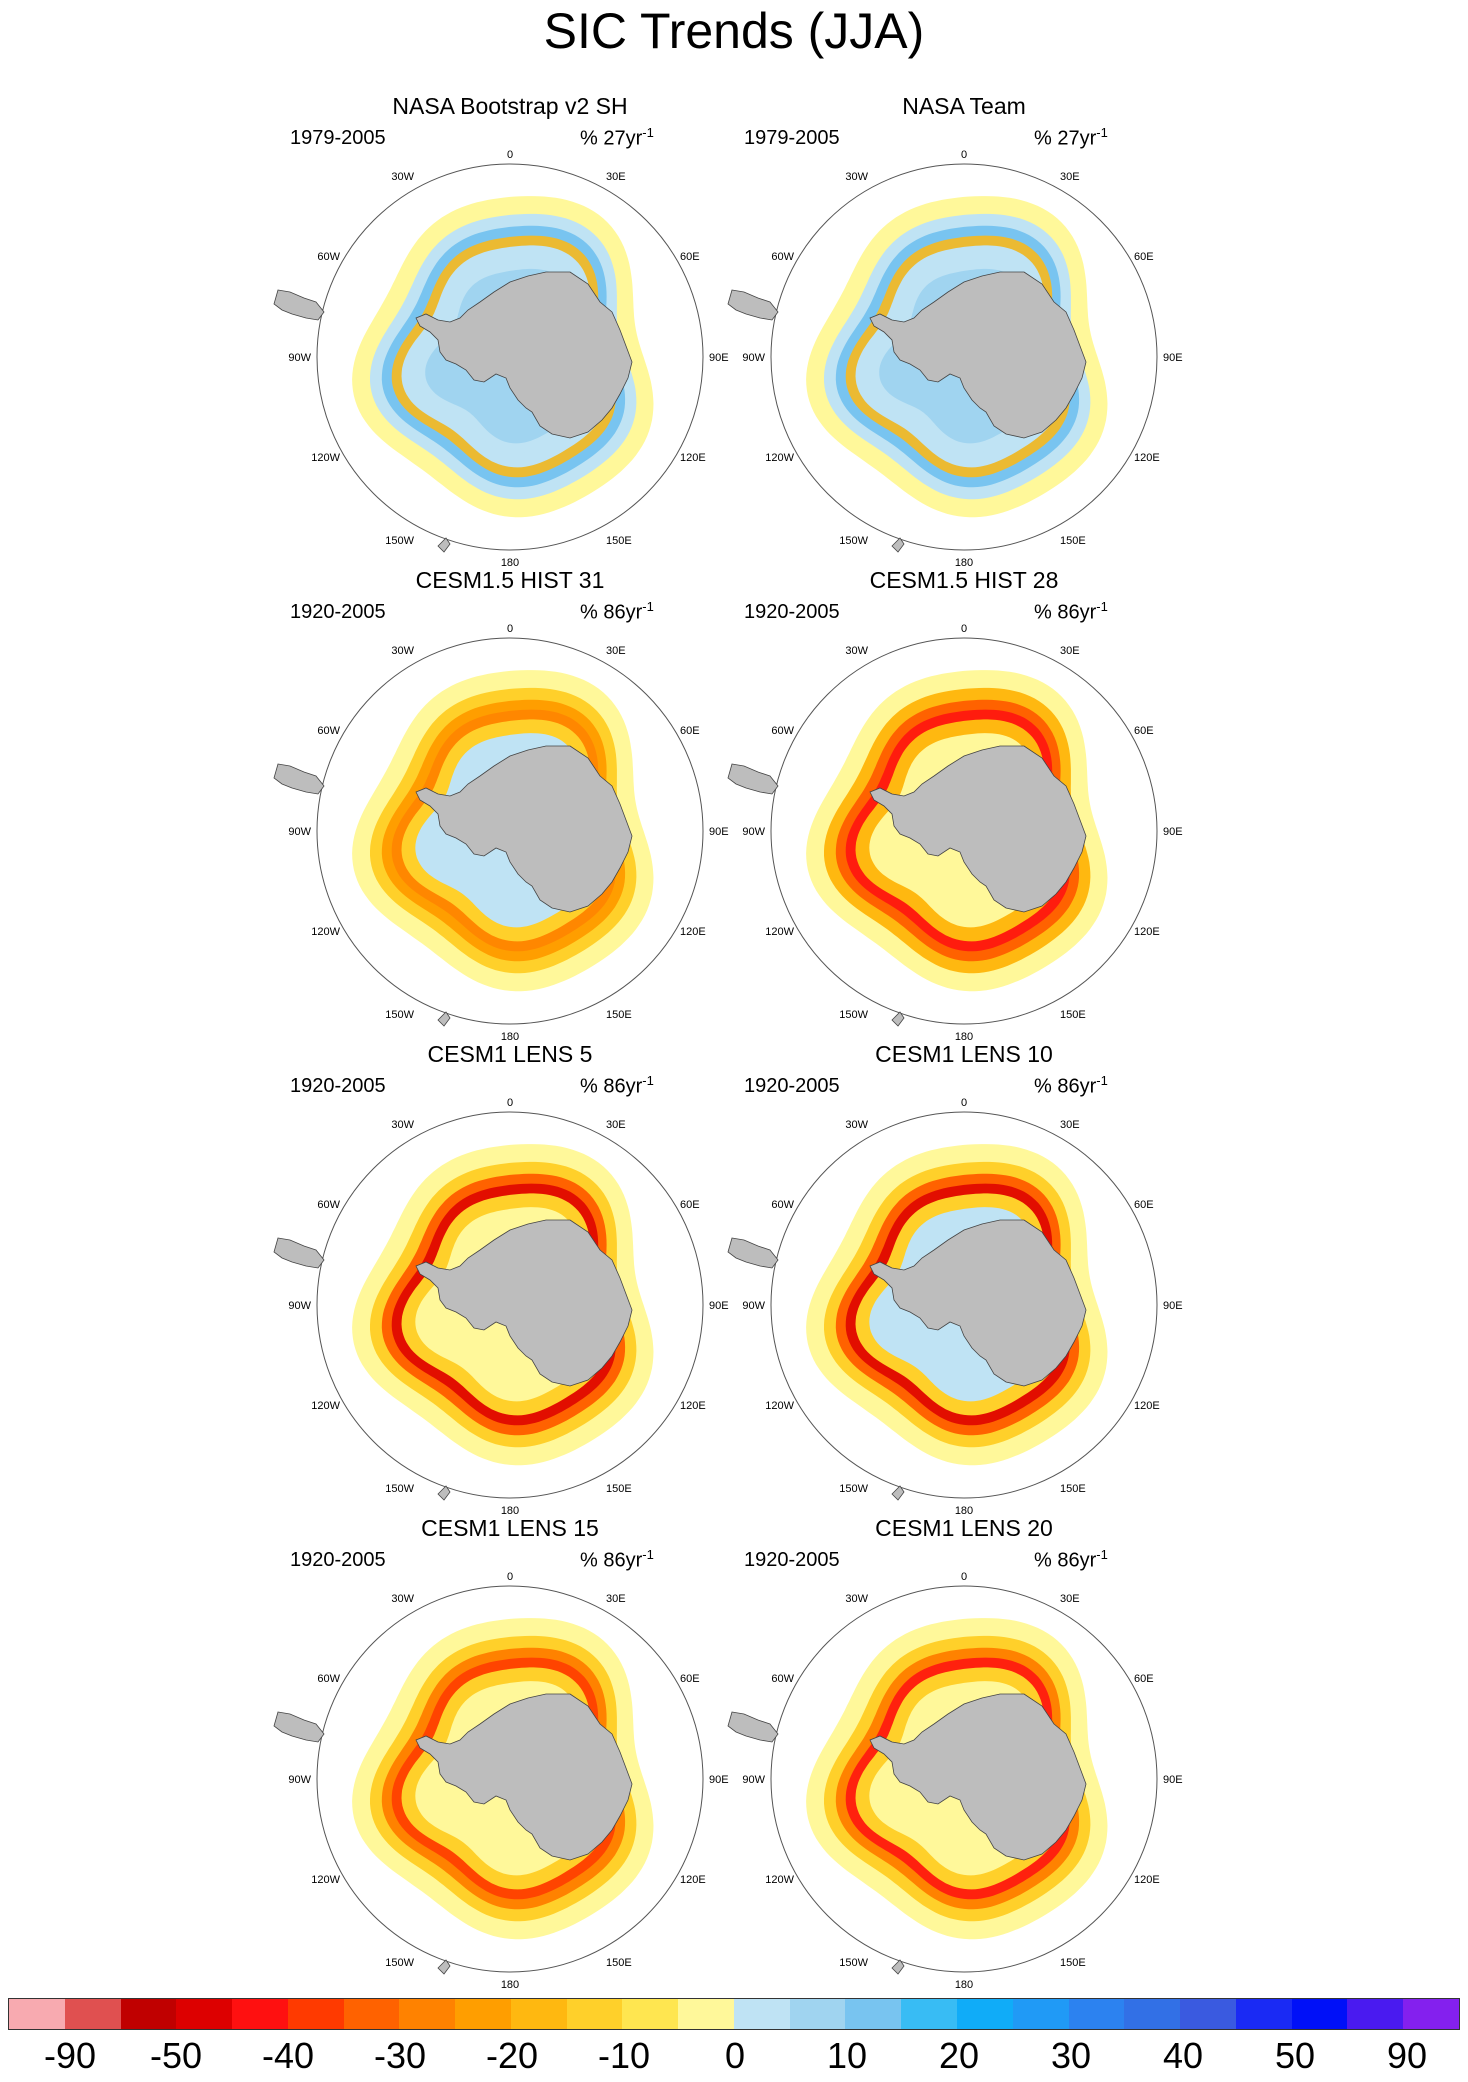 The width and height of the screenshot is (1468, 2082). I want to click on colorbar-tick-label: 30, so click(1071, 2055).